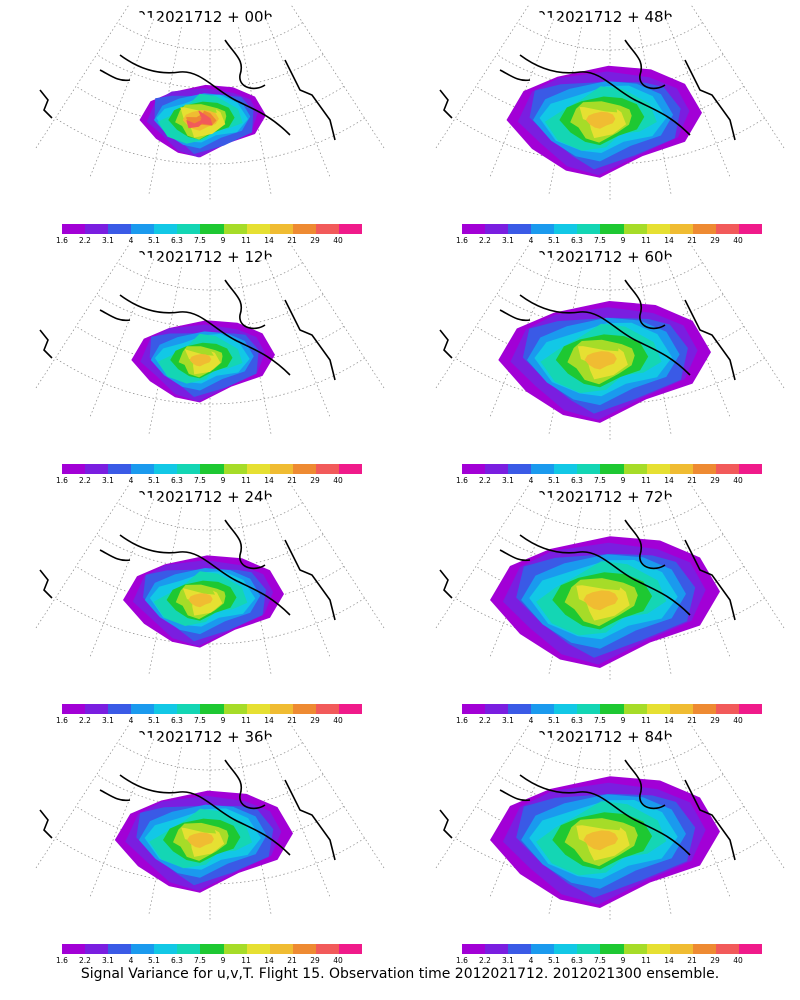 The image size is (800, 1000). I want to click on colorbar-tick-label: 5.1, so click(154, 960).